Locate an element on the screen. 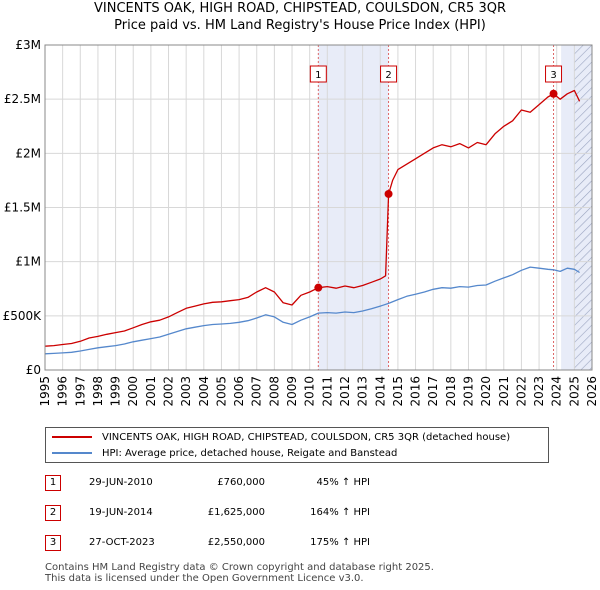 This screenshot has height=590, width=600. x-tick-label: 1996 is located at coordinates (63, 391).